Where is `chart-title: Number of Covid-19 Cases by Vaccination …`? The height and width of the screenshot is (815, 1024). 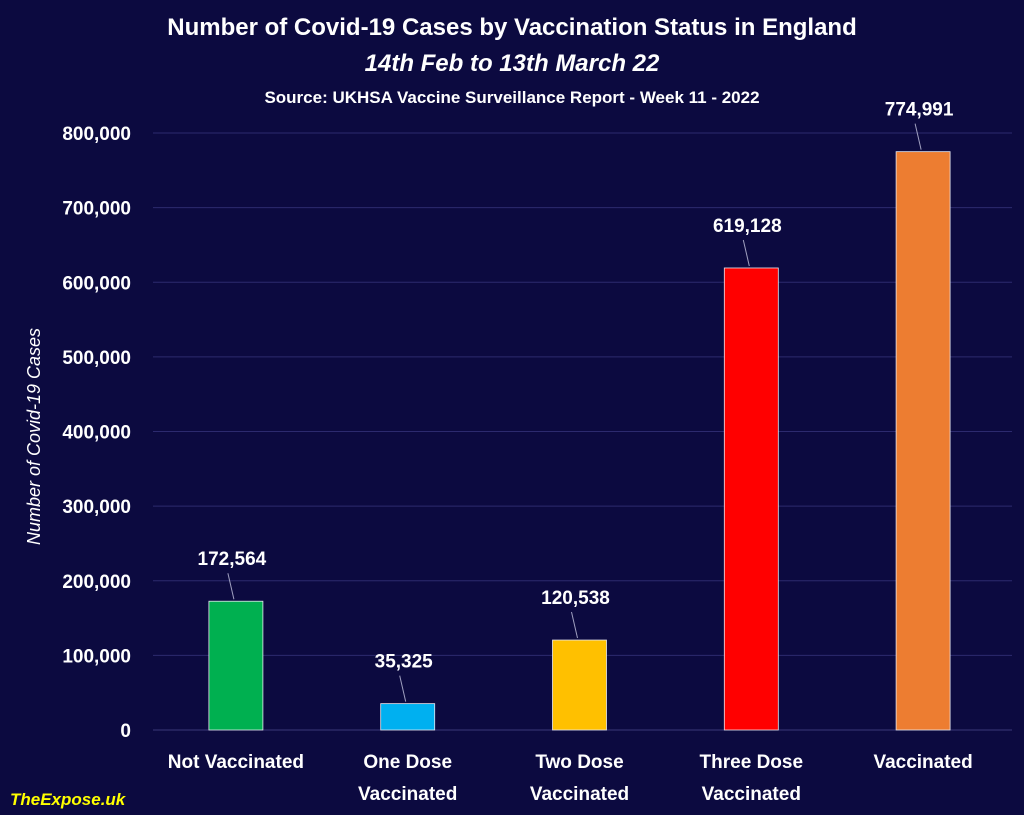 chart-title: Number of Covid-19 Cases by Vaccination … is located at coordinates (512, 27).